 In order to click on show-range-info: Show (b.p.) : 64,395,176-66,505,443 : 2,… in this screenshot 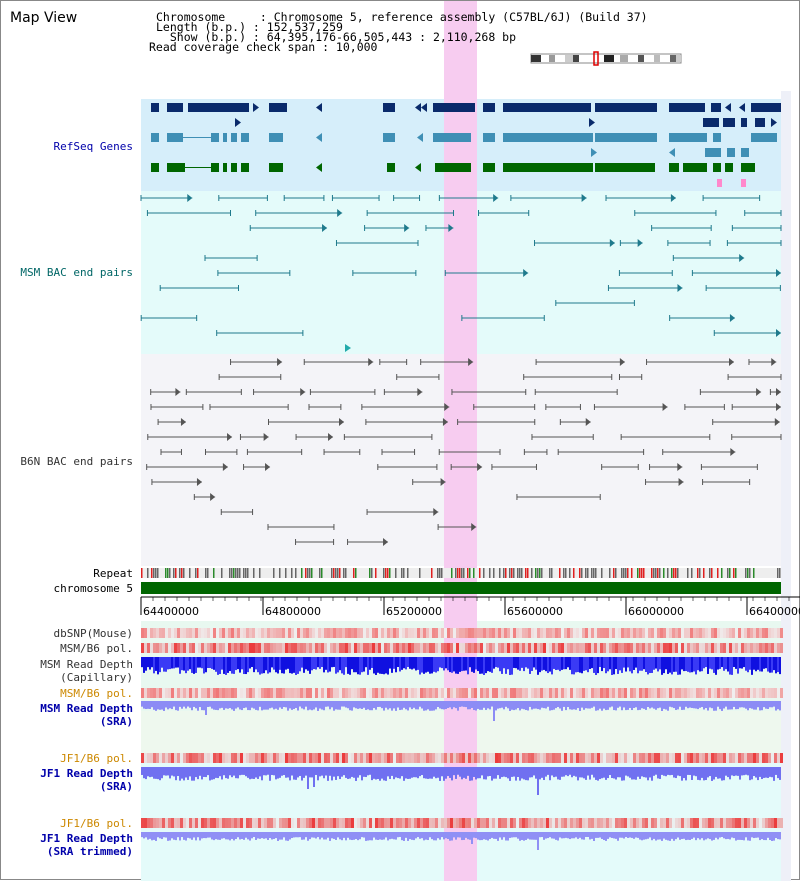, I will do `click(336, 37)`.